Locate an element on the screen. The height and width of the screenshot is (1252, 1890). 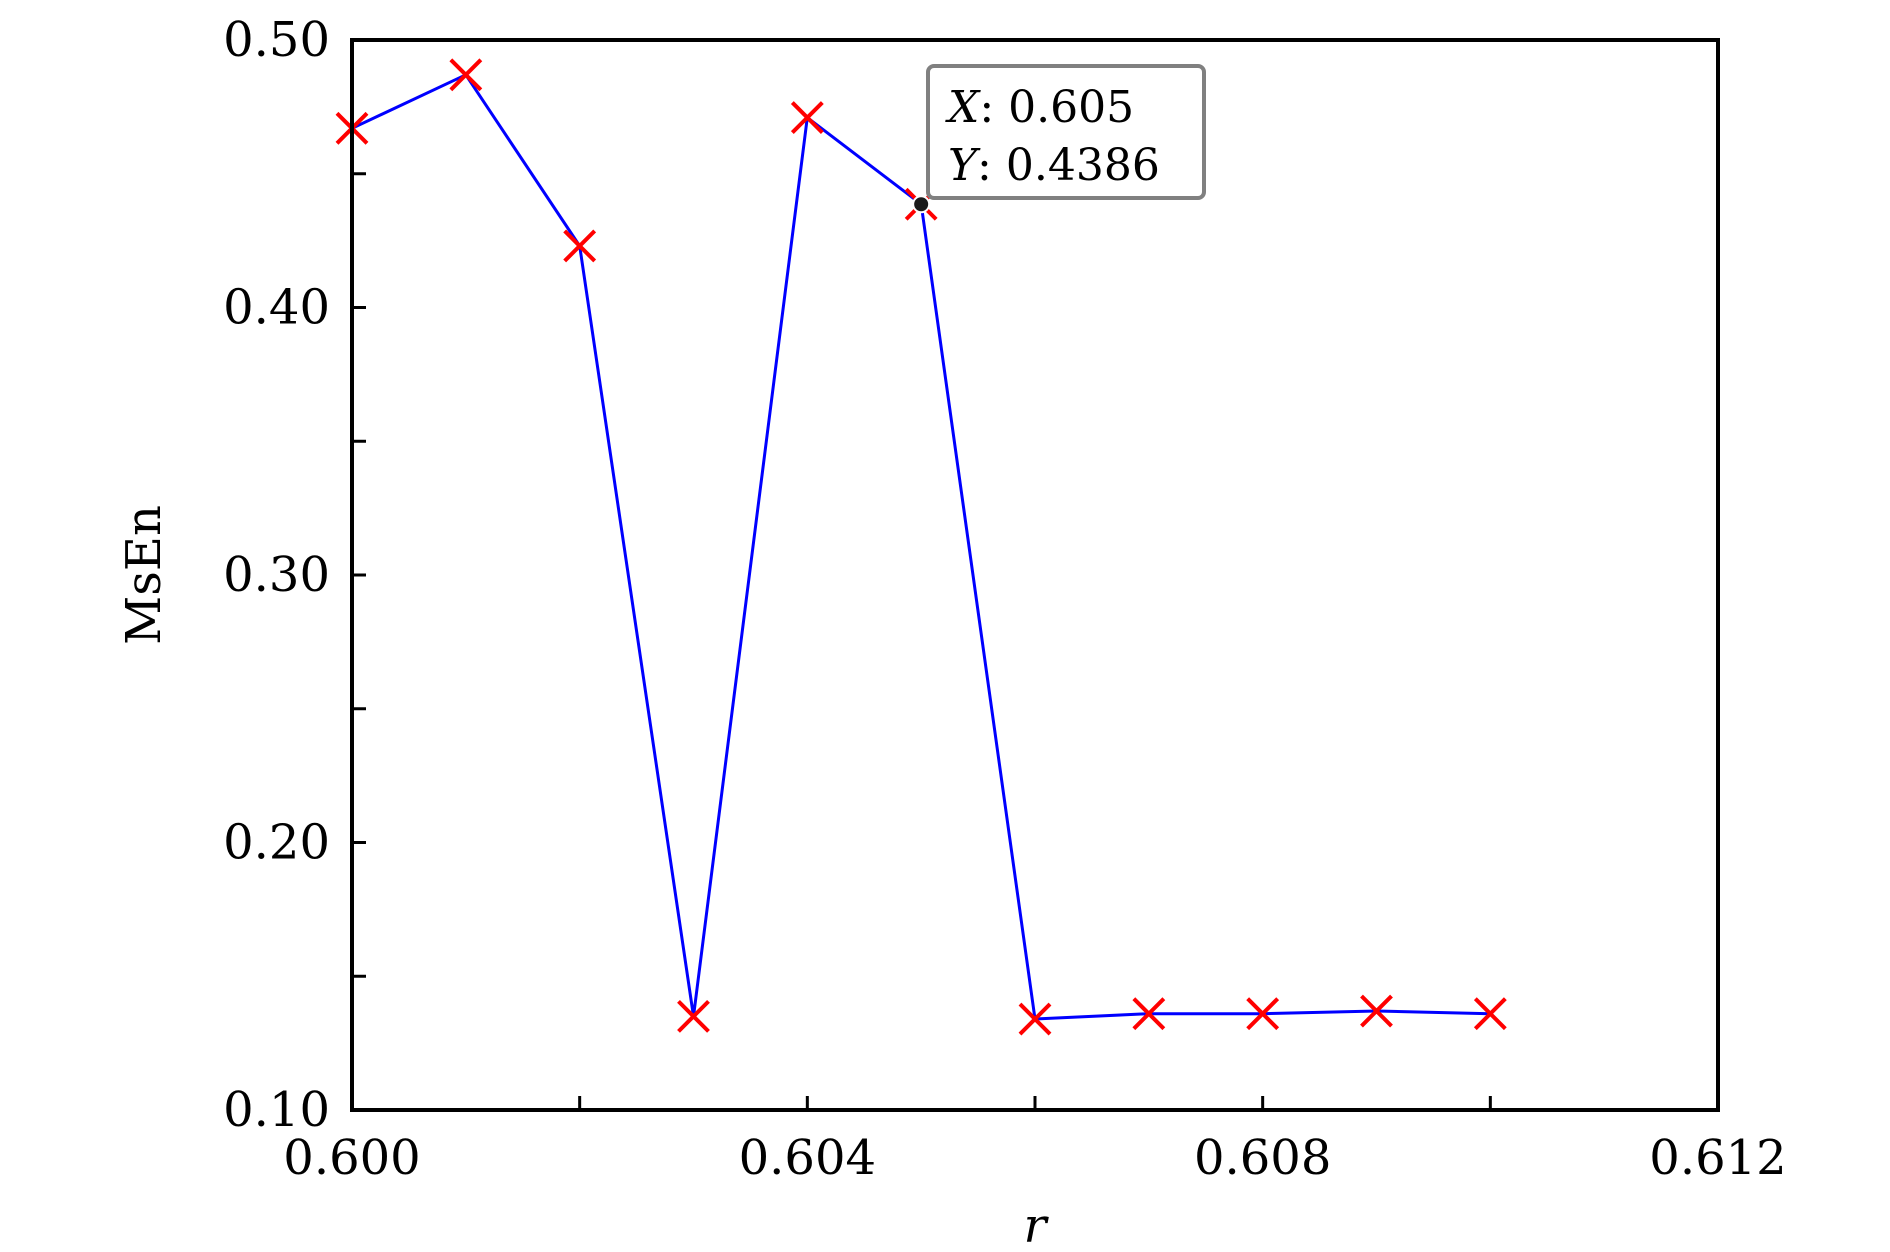
datatip: X: 0.605 Y: 0.4386 is located at coordinates (1059, 139).